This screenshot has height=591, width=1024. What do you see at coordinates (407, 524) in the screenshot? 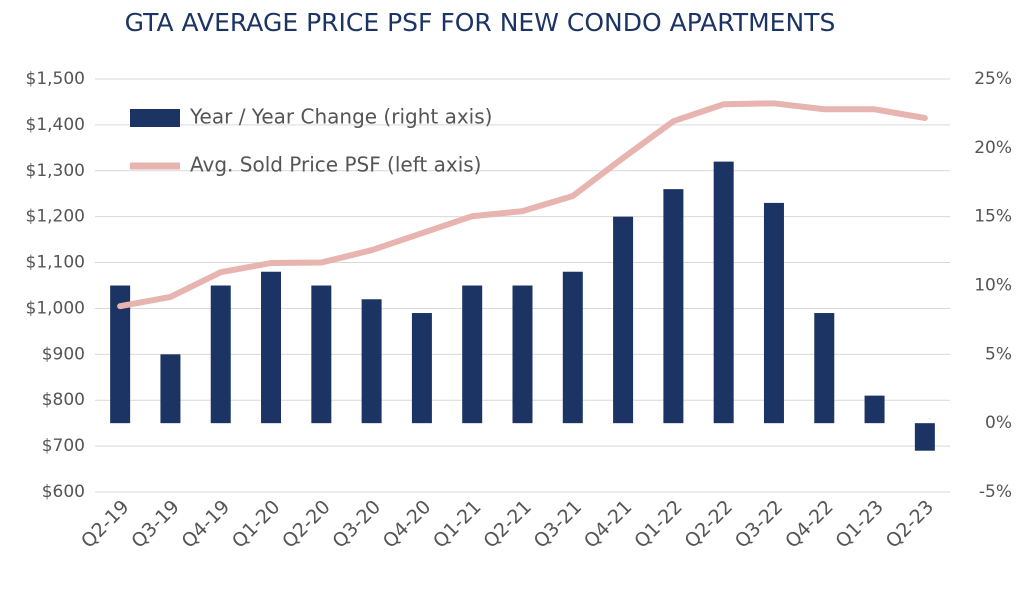
I see `x-tick-label: Q4-20` at bounding box center [407, 524].